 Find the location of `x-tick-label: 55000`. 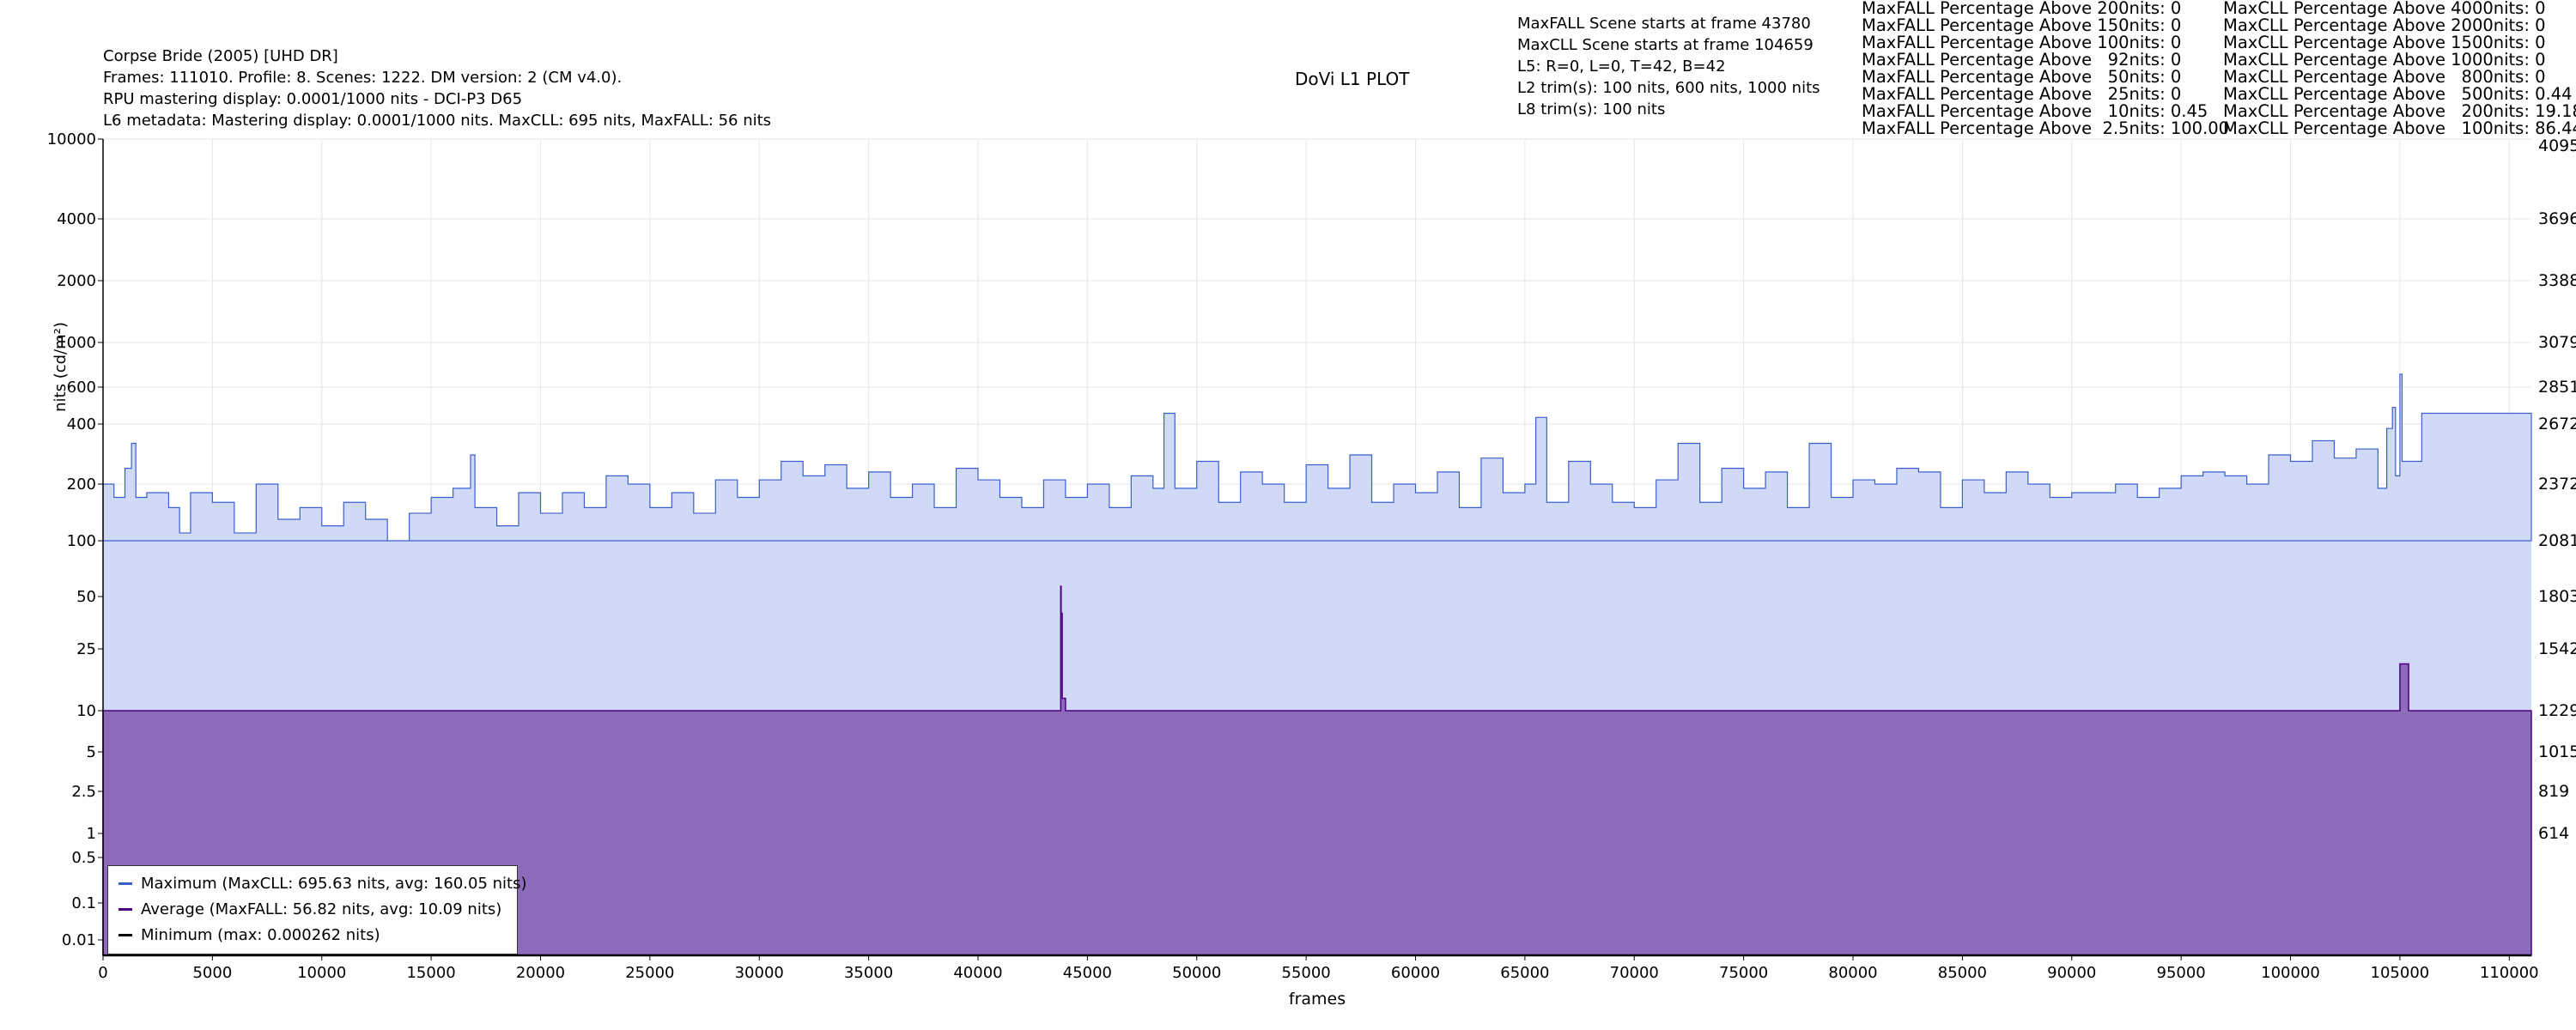

x-tick-label: 55000 is located at coordinates (1306, 973).